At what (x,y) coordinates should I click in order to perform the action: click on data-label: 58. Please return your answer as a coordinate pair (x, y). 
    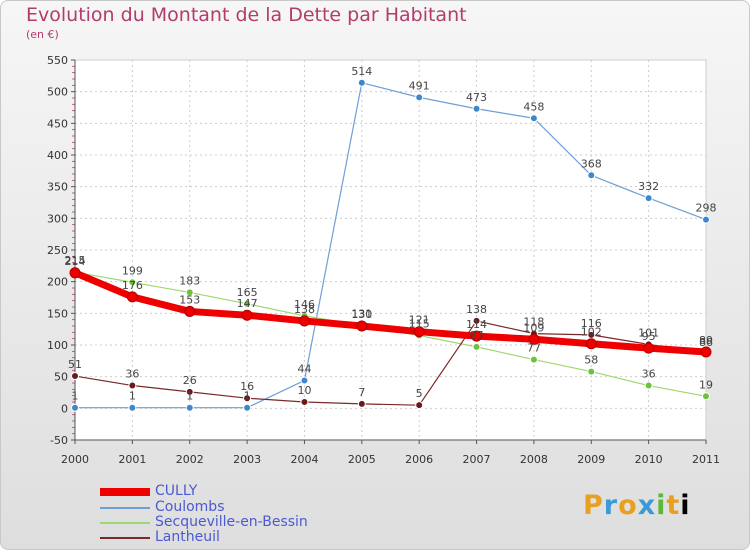
    Looking at the image, I should click on (591, 360).